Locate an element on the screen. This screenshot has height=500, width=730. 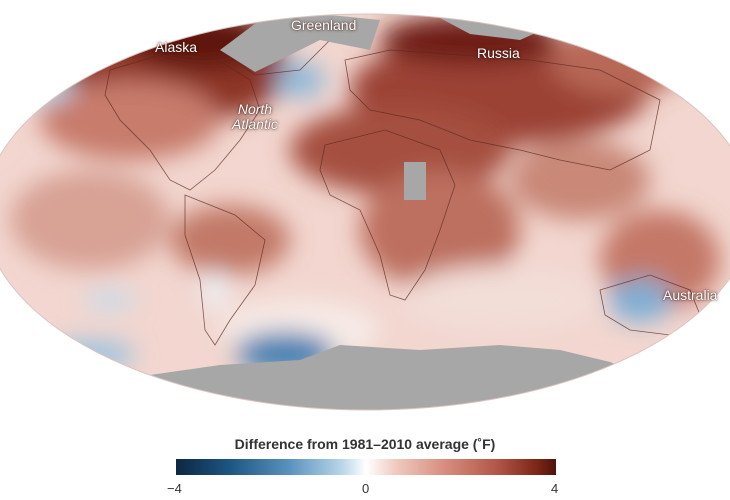
africa-outline is located at coordinates (387, 215).